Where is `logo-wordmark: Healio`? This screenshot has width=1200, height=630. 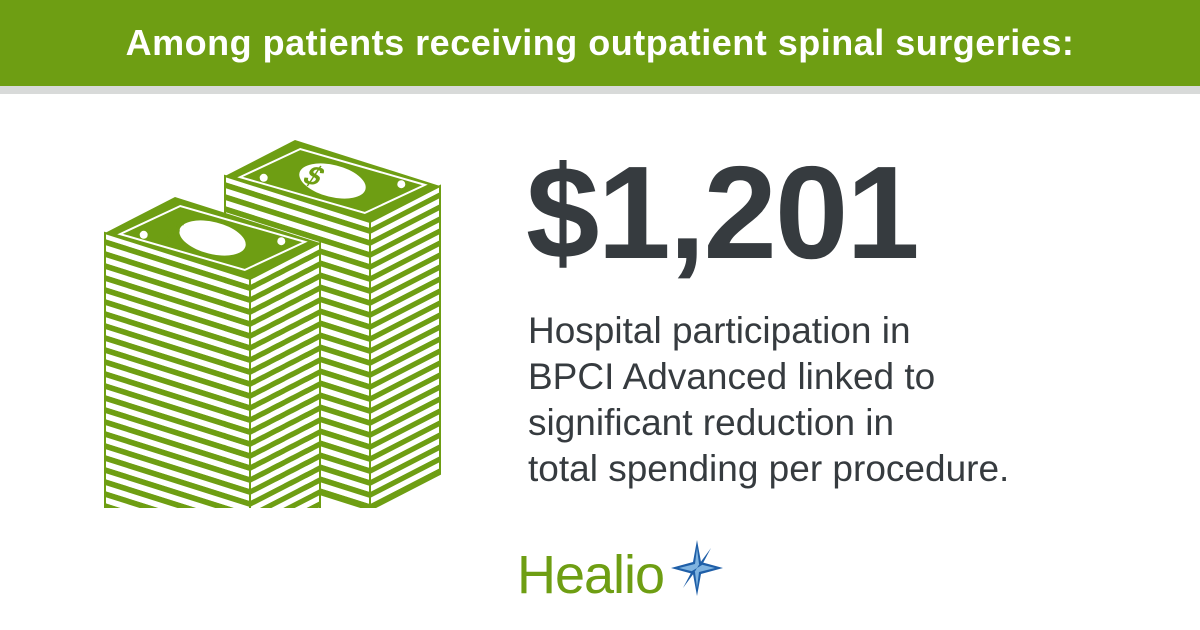
logo-wordmark: Healio is located at coordinates (591, 575).